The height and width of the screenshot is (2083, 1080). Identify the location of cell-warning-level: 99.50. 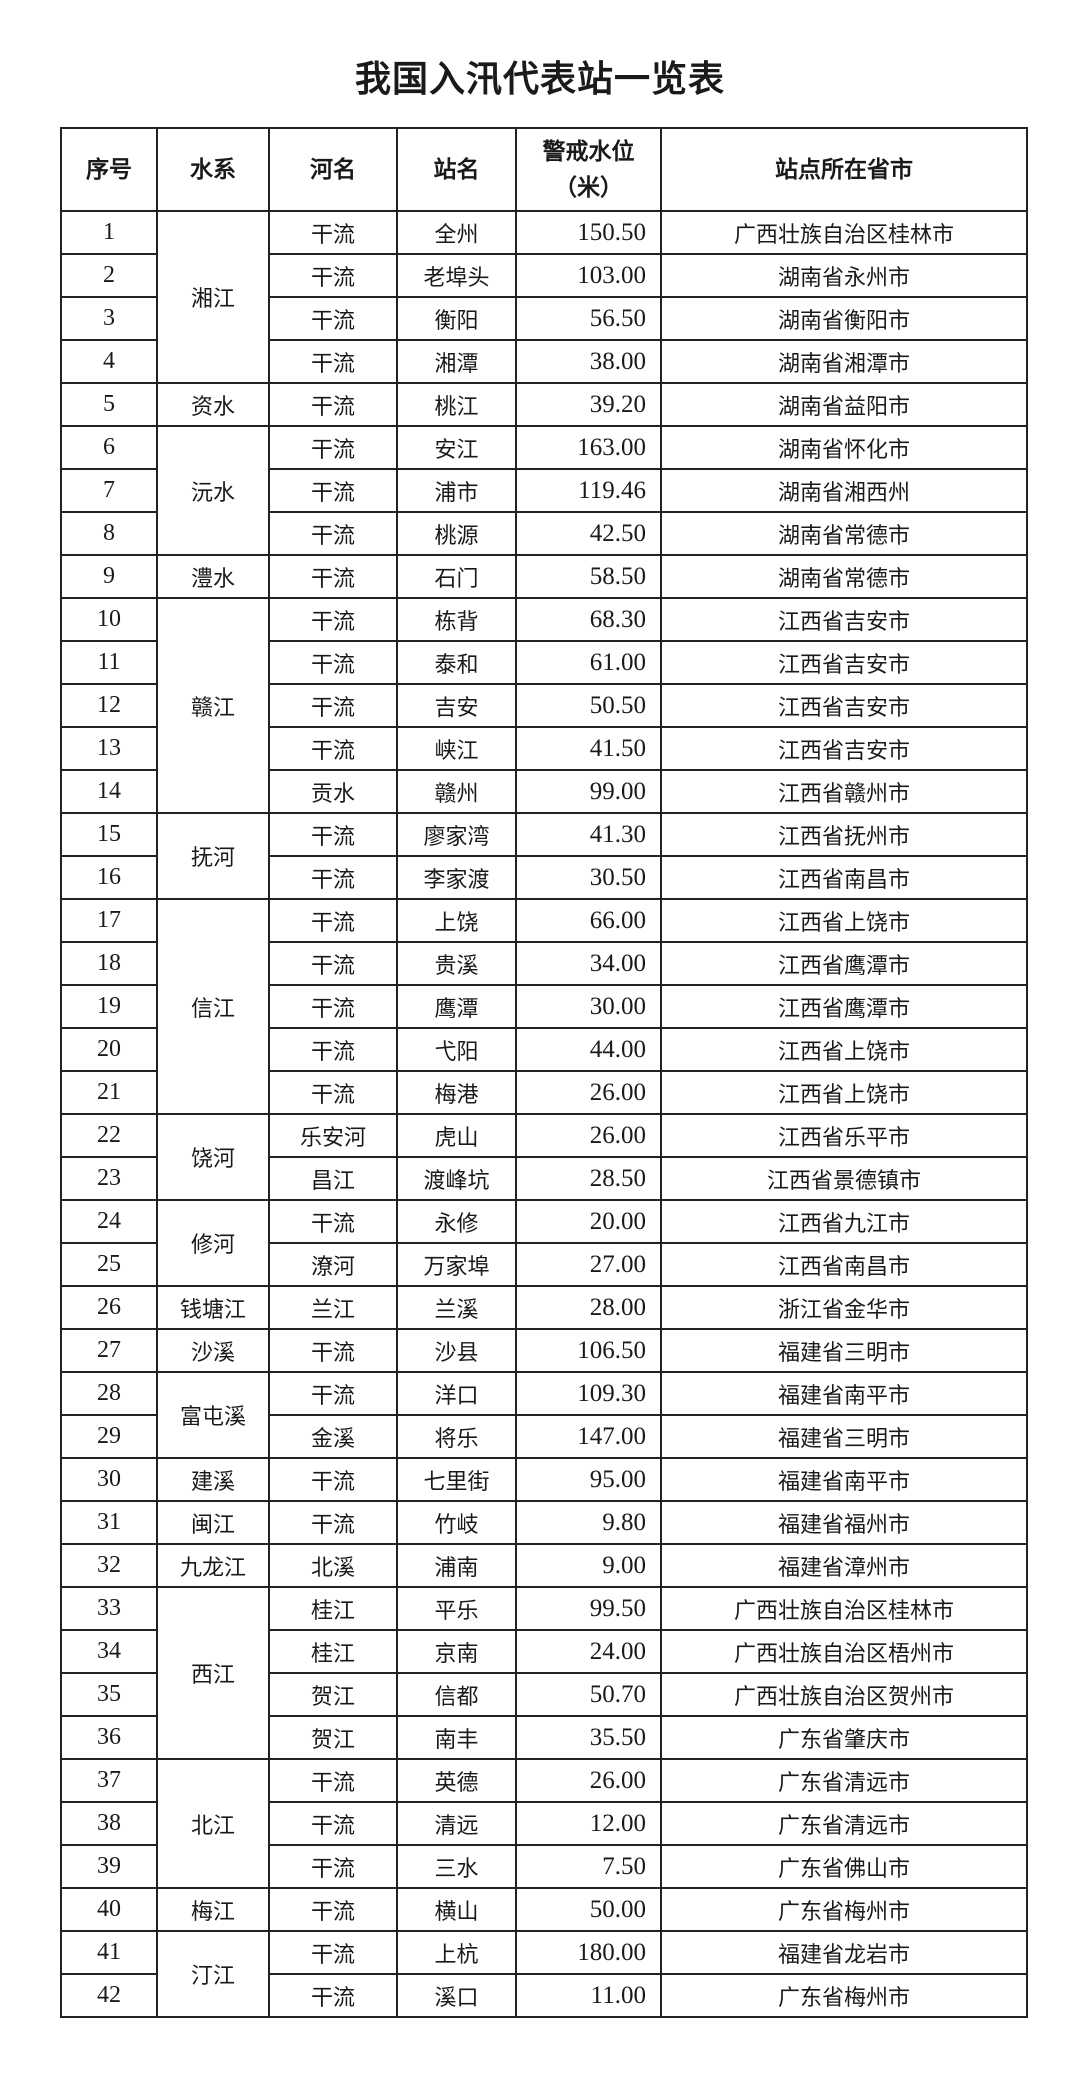
(588, 1608).